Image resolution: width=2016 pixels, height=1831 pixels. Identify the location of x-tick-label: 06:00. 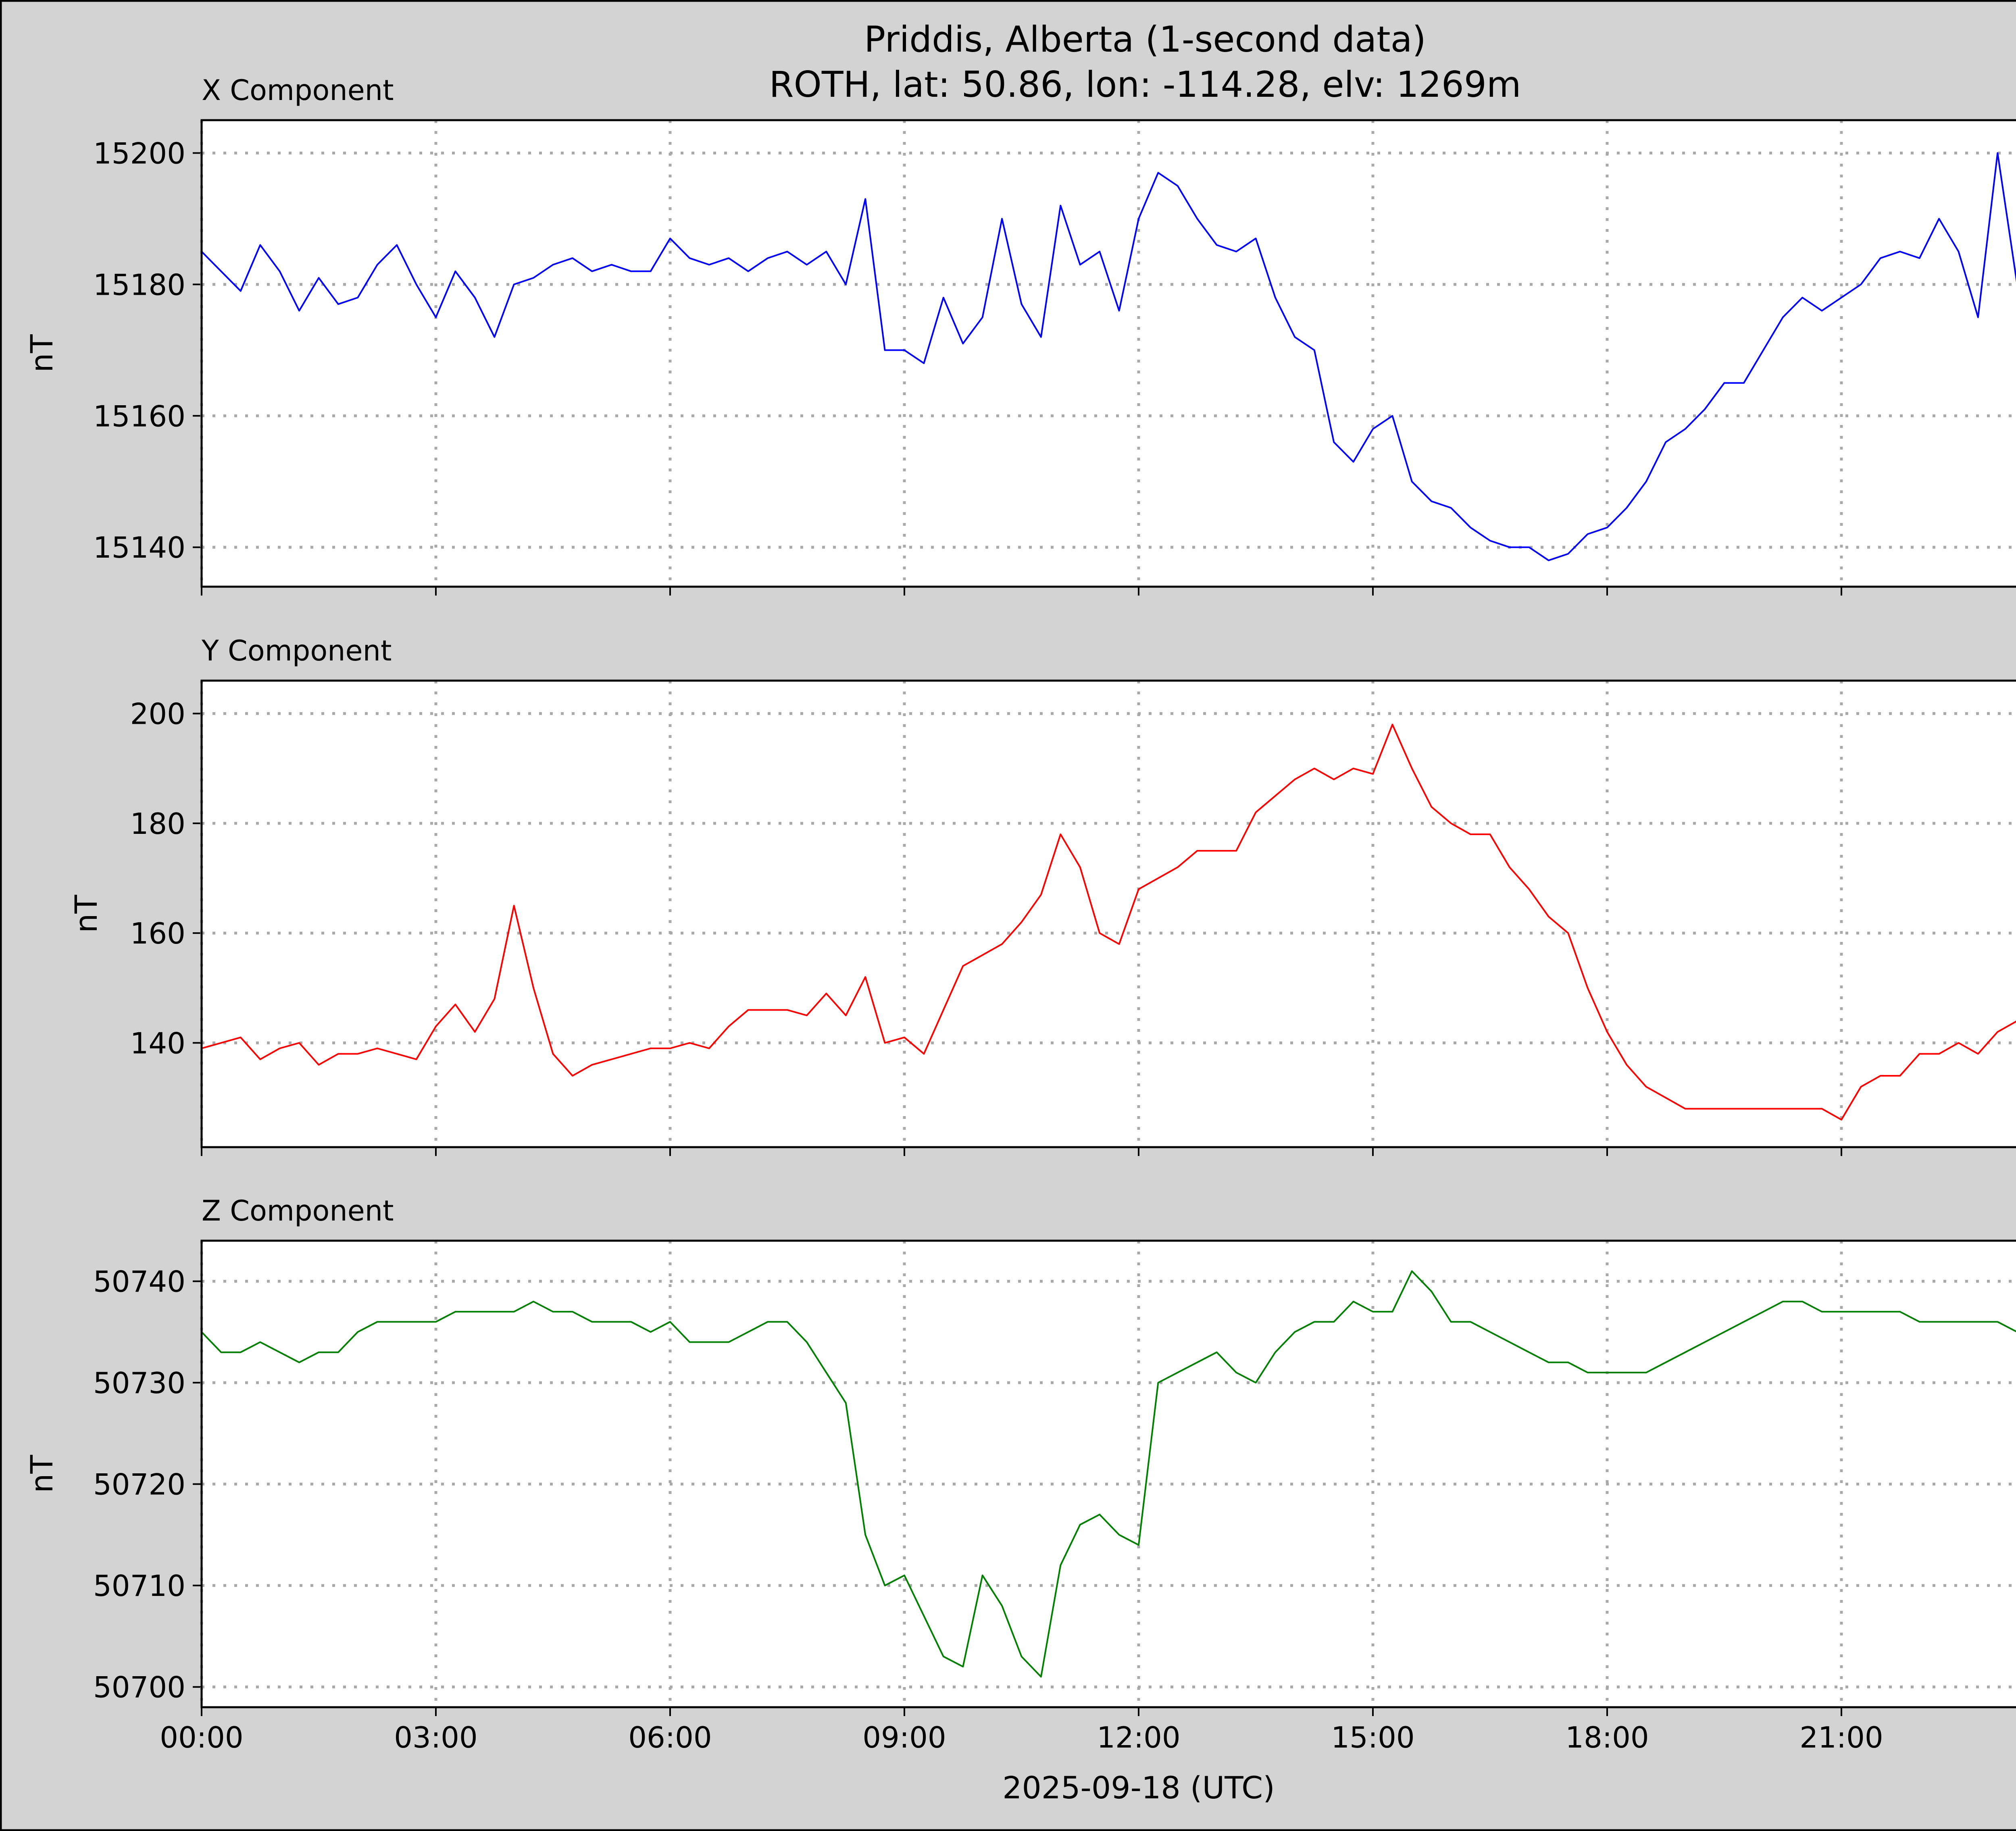
(670, 1737).